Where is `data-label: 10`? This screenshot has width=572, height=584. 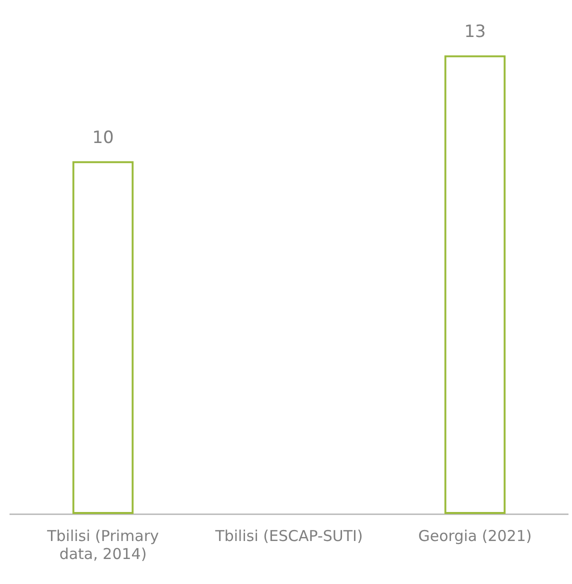
data-label: 10 is located at coordinates (103, 138).